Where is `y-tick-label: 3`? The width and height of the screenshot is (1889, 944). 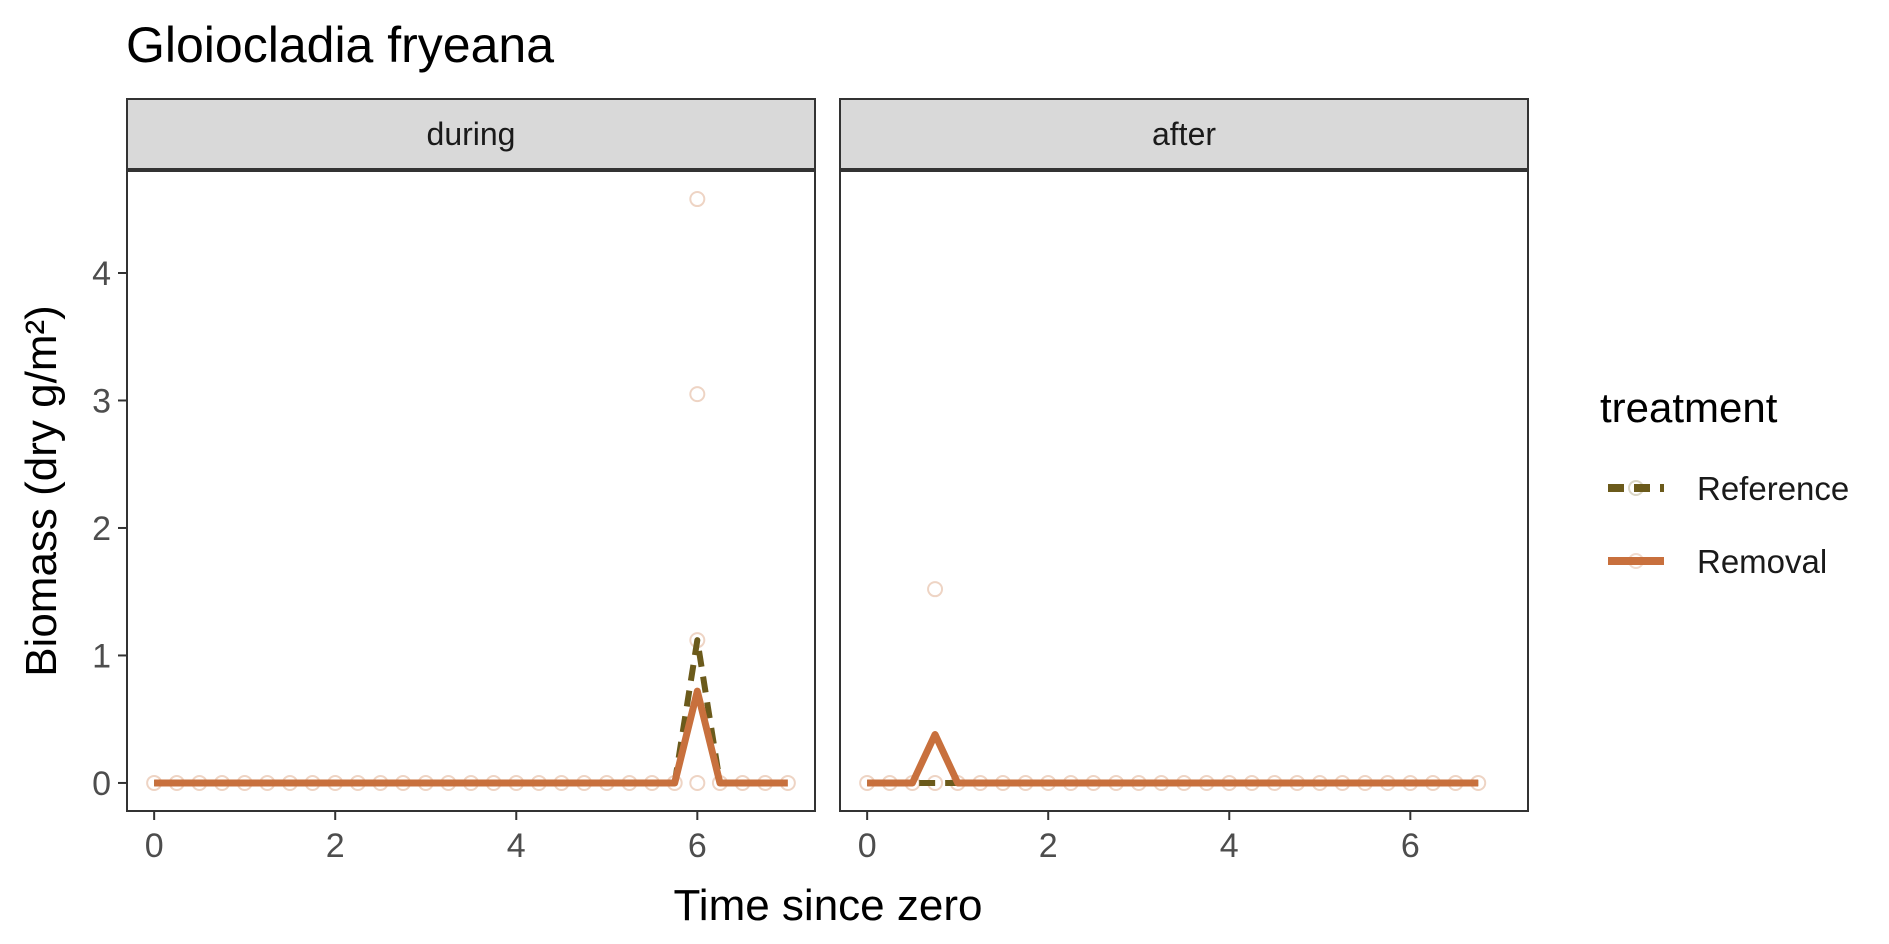 y-tick-label: 3 is located at coordinates (101, 401).